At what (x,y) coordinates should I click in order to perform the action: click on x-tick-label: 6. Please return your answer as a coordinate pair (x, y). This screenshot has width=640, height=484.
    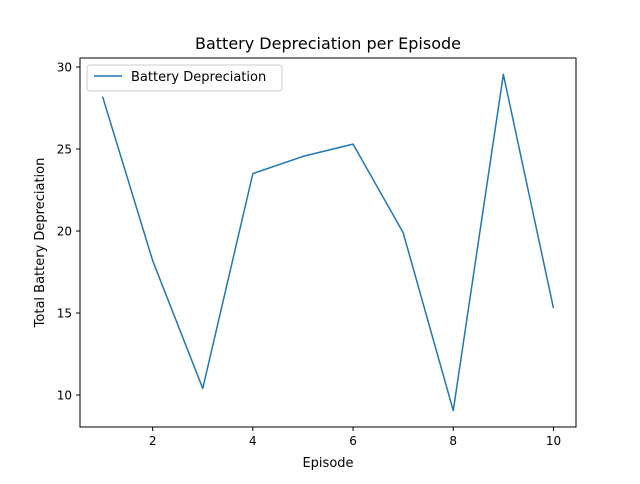
    Looking at the image, I should click on (353, 441).